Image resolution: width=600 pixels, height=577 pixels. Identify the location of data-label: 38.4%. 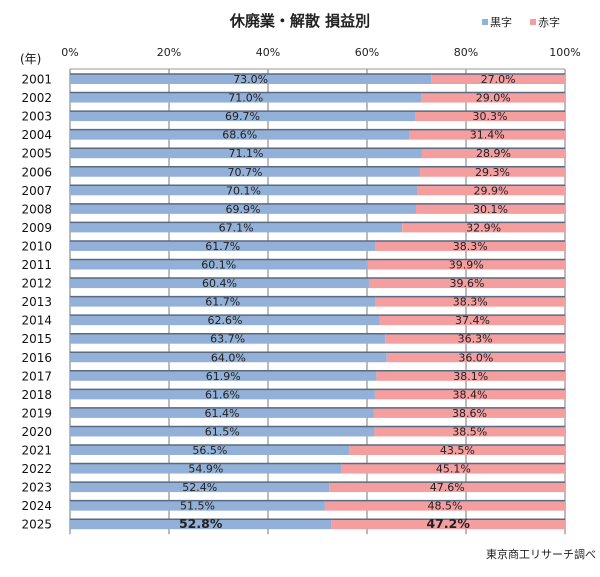
(469, 394).